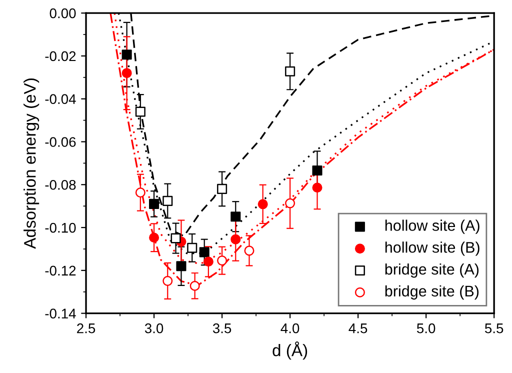 Image resolution: width=512 pixels, height=373 pixels. I want to click on y-tick-label: -0.12, so click(60, 271).